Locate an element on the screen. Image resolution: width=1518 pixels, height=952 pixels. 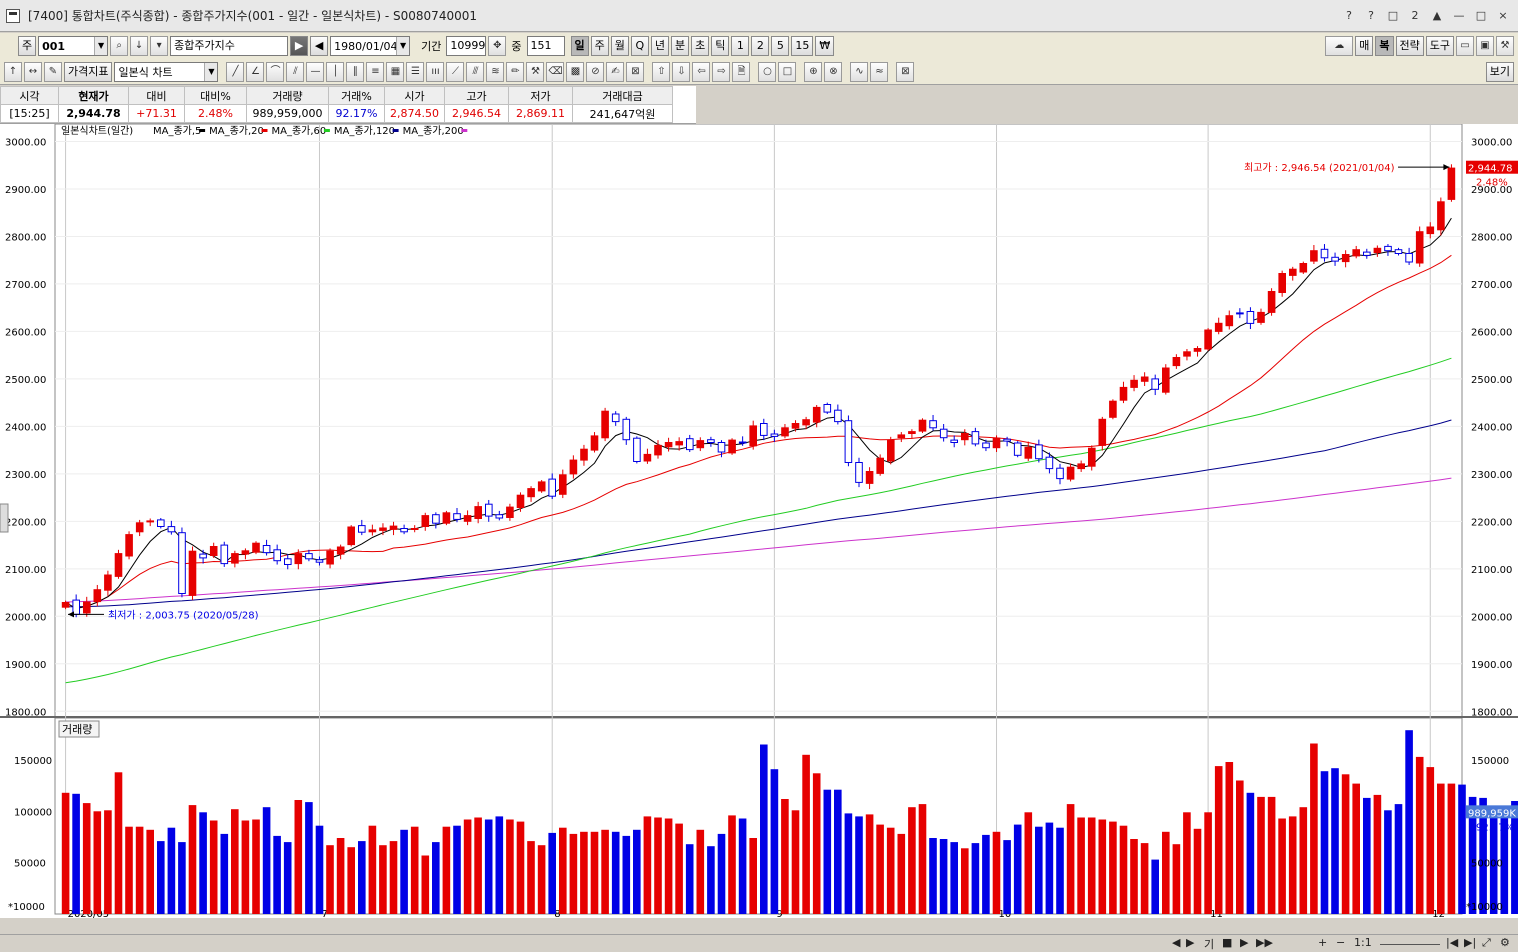
period-quarter: Q is located at coordinates (639, 46).